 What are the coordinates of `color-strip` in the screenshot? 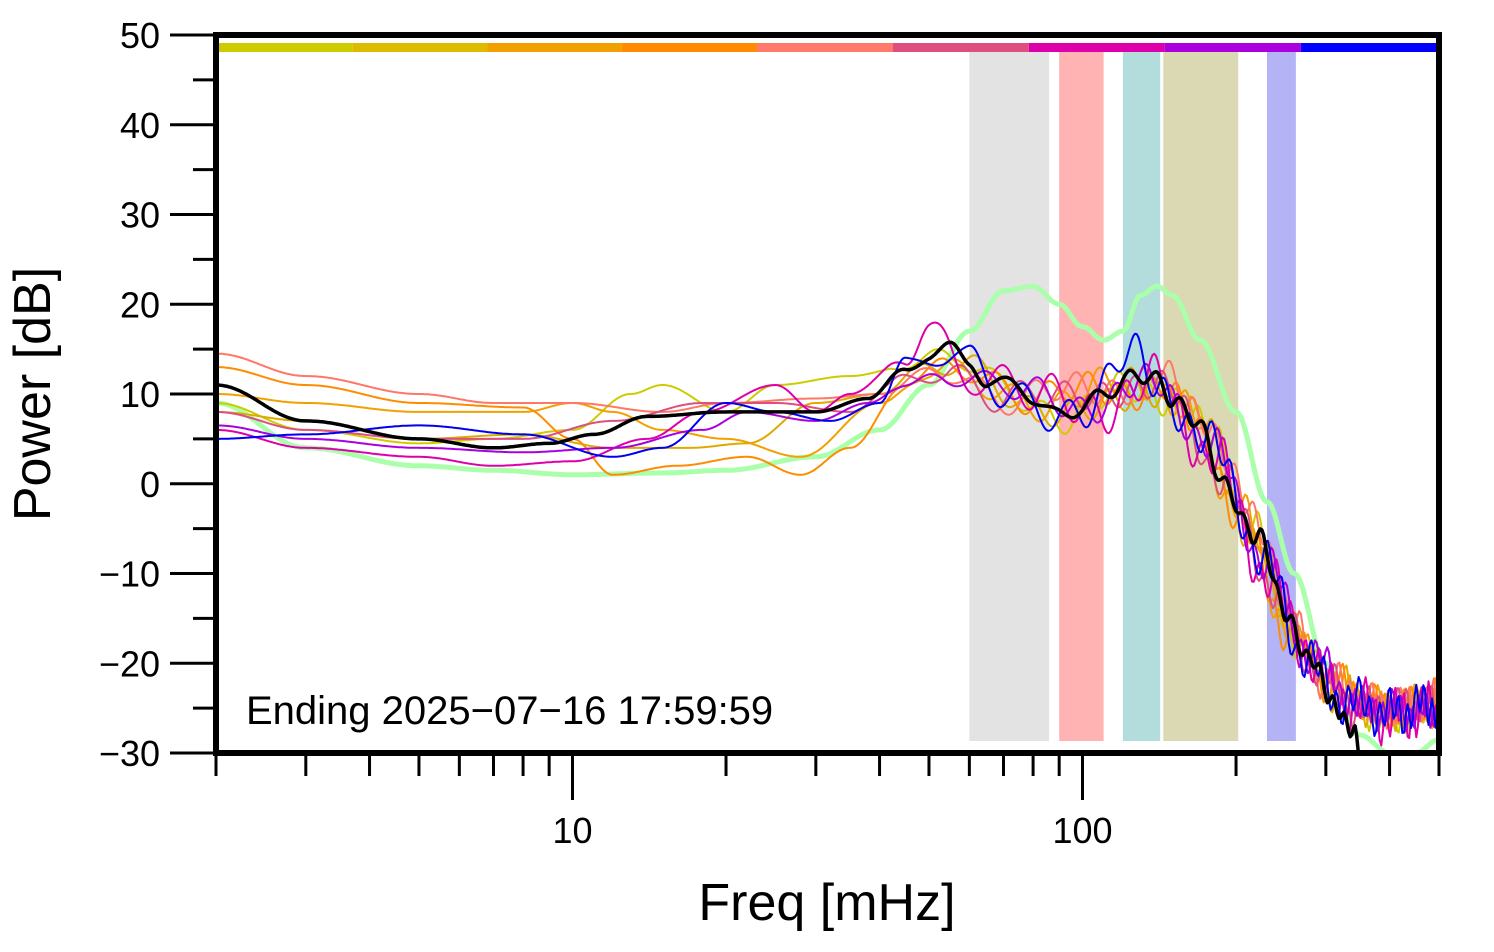 It's located at (827, 47).